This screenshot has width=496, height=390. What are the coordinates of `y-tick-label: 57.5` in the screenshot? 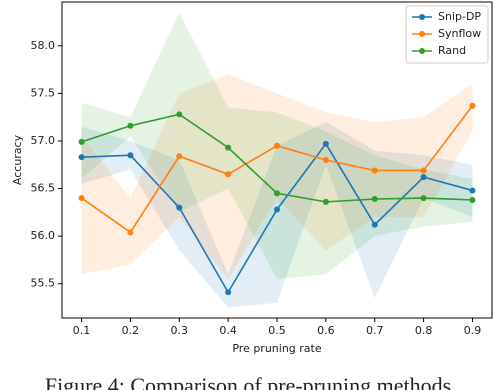 It's located at (43, 92).